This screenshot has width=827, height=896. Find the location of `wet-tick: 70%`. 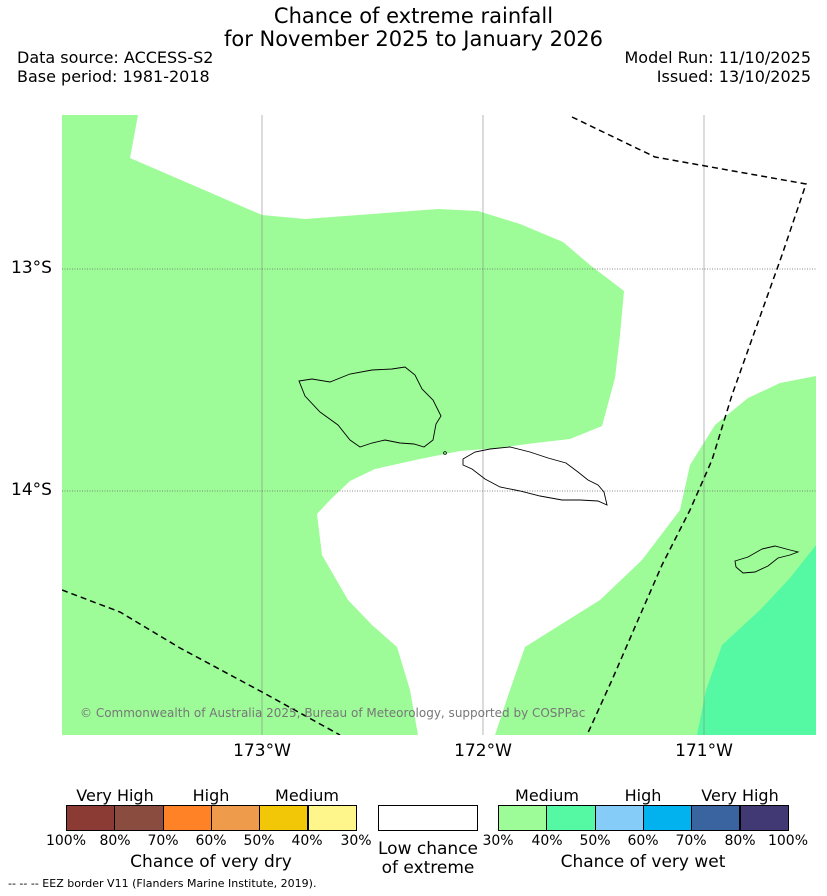

wet-tick: 70% is located at coordinates (691, 841).